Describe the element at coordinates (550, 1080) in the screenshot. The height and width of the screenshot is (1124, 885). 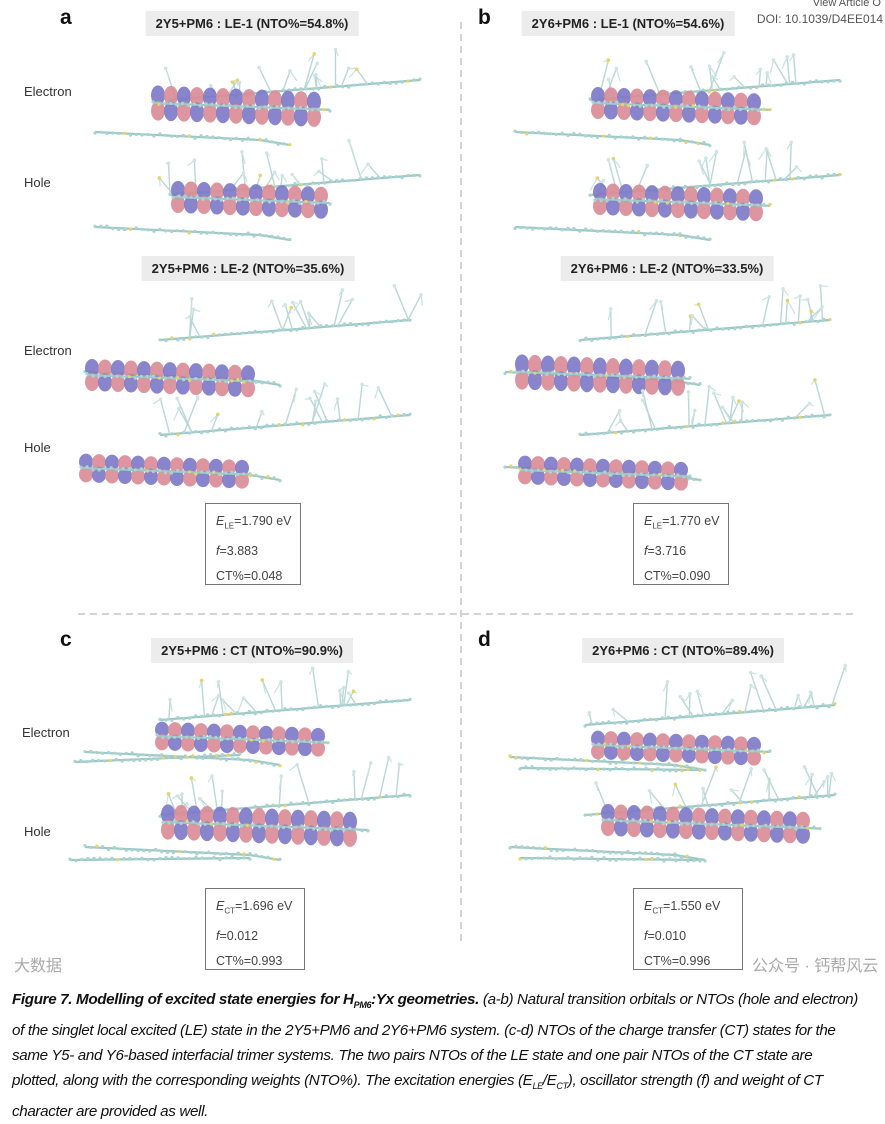
I see `caption-body: /E` at that location.